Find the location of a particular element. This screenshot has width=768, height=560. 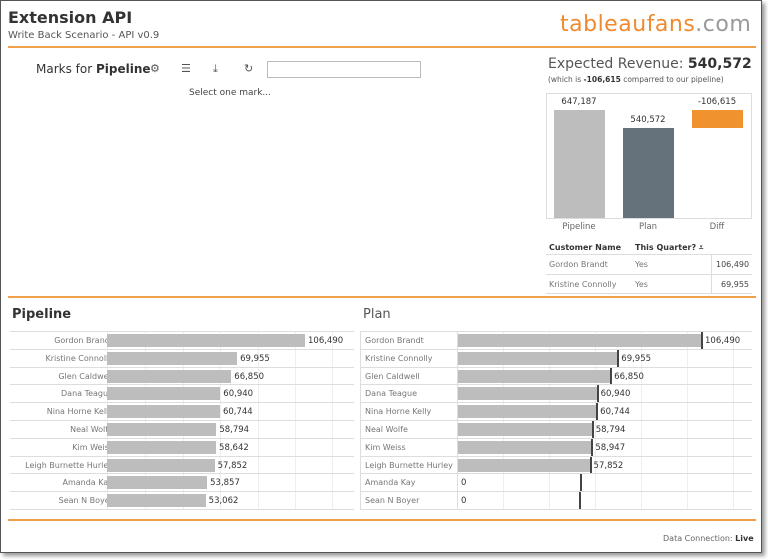

bar-row: Kristine Connolly 69,955 is located at coordinates (556, 358).